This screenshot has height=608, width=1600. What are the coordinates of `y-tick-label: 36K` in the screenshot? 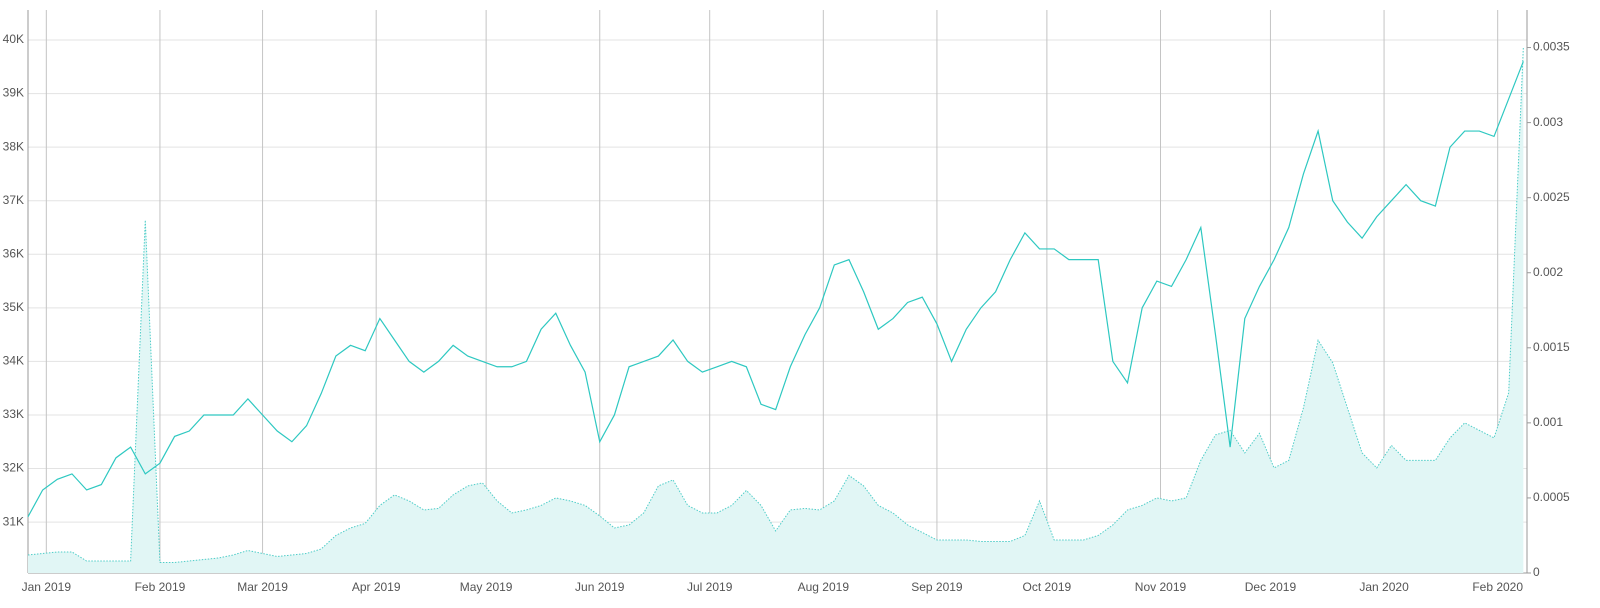 It's located at (13, 253).